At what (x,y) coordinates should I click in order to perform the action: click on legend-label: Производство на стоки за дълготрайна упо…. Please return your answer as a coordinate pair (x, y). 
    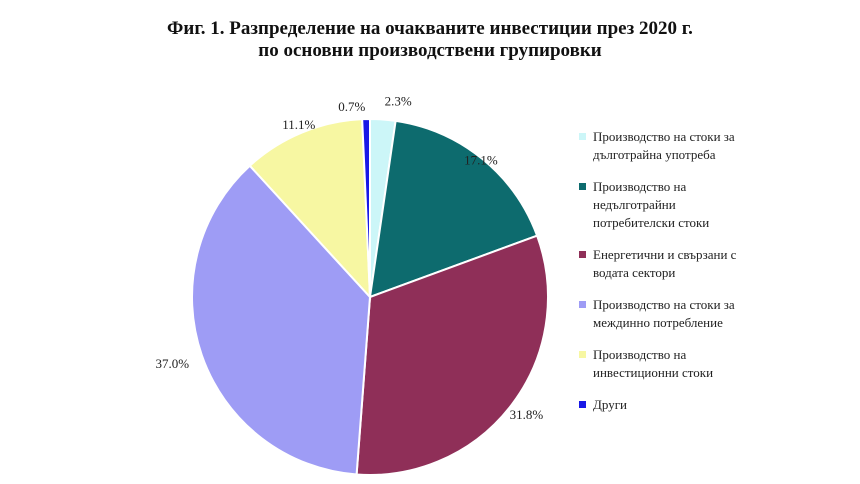
    Looking at the image, I should click on (664, 145).